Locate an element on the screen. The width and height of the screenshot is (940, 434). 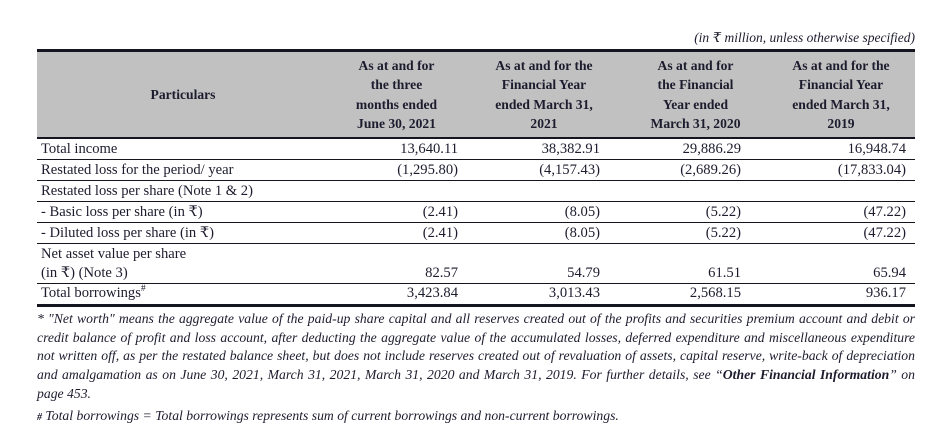
cell-value: (1,295.80) is located at coordinates (396, 170).